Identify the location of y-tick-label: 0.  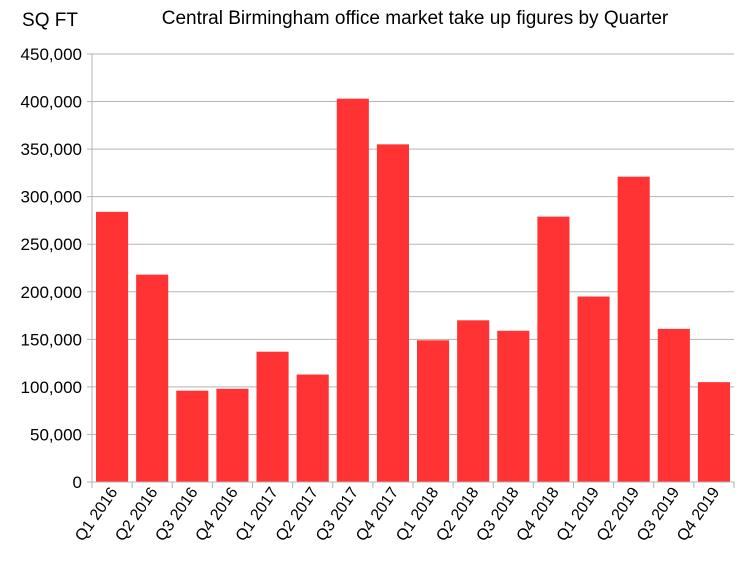
(77, 482).